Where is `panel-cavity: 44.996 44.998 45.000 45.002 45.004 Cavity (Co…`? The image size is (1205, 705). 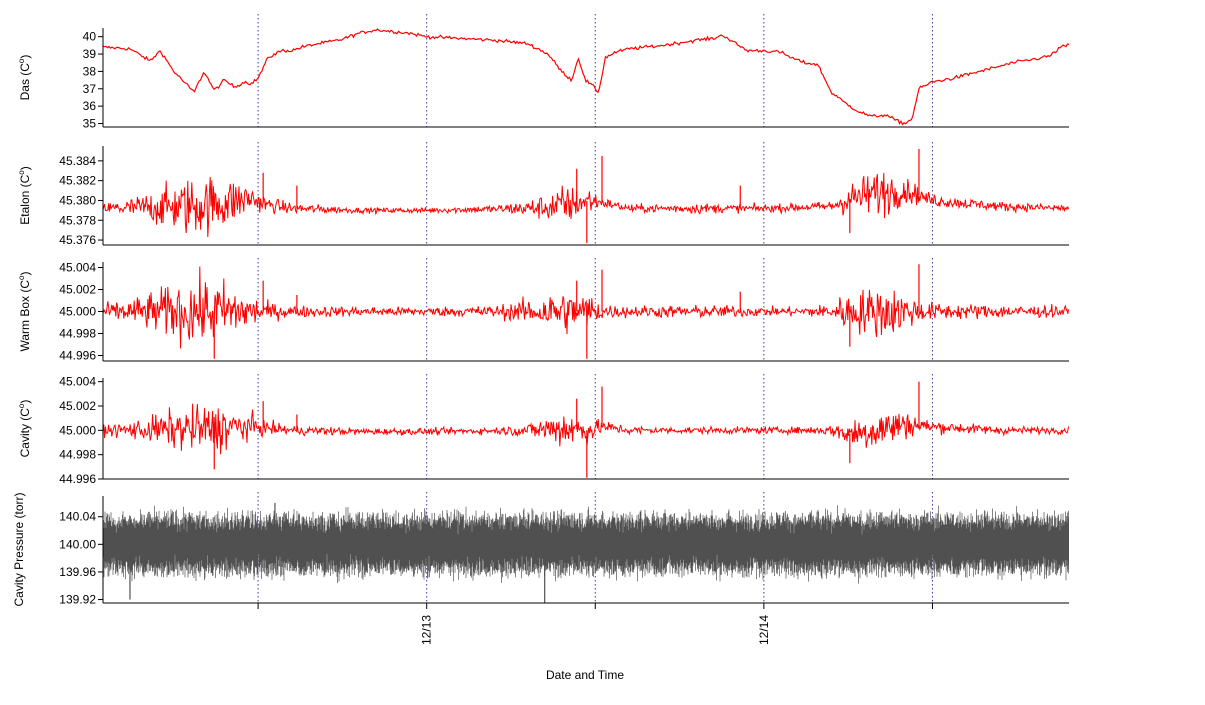 panel-cavity: 44.996 44.998 45.000 45.002 45.004 Cavity (Co… is located at coordinates (543, 430).